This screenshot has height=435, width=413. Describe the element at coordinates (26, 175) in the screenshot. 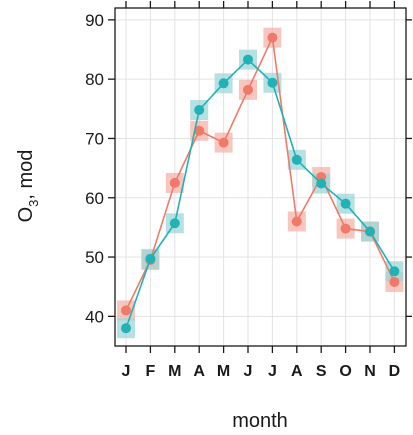

I see `y-axis-title-rest: , mod` at that location.